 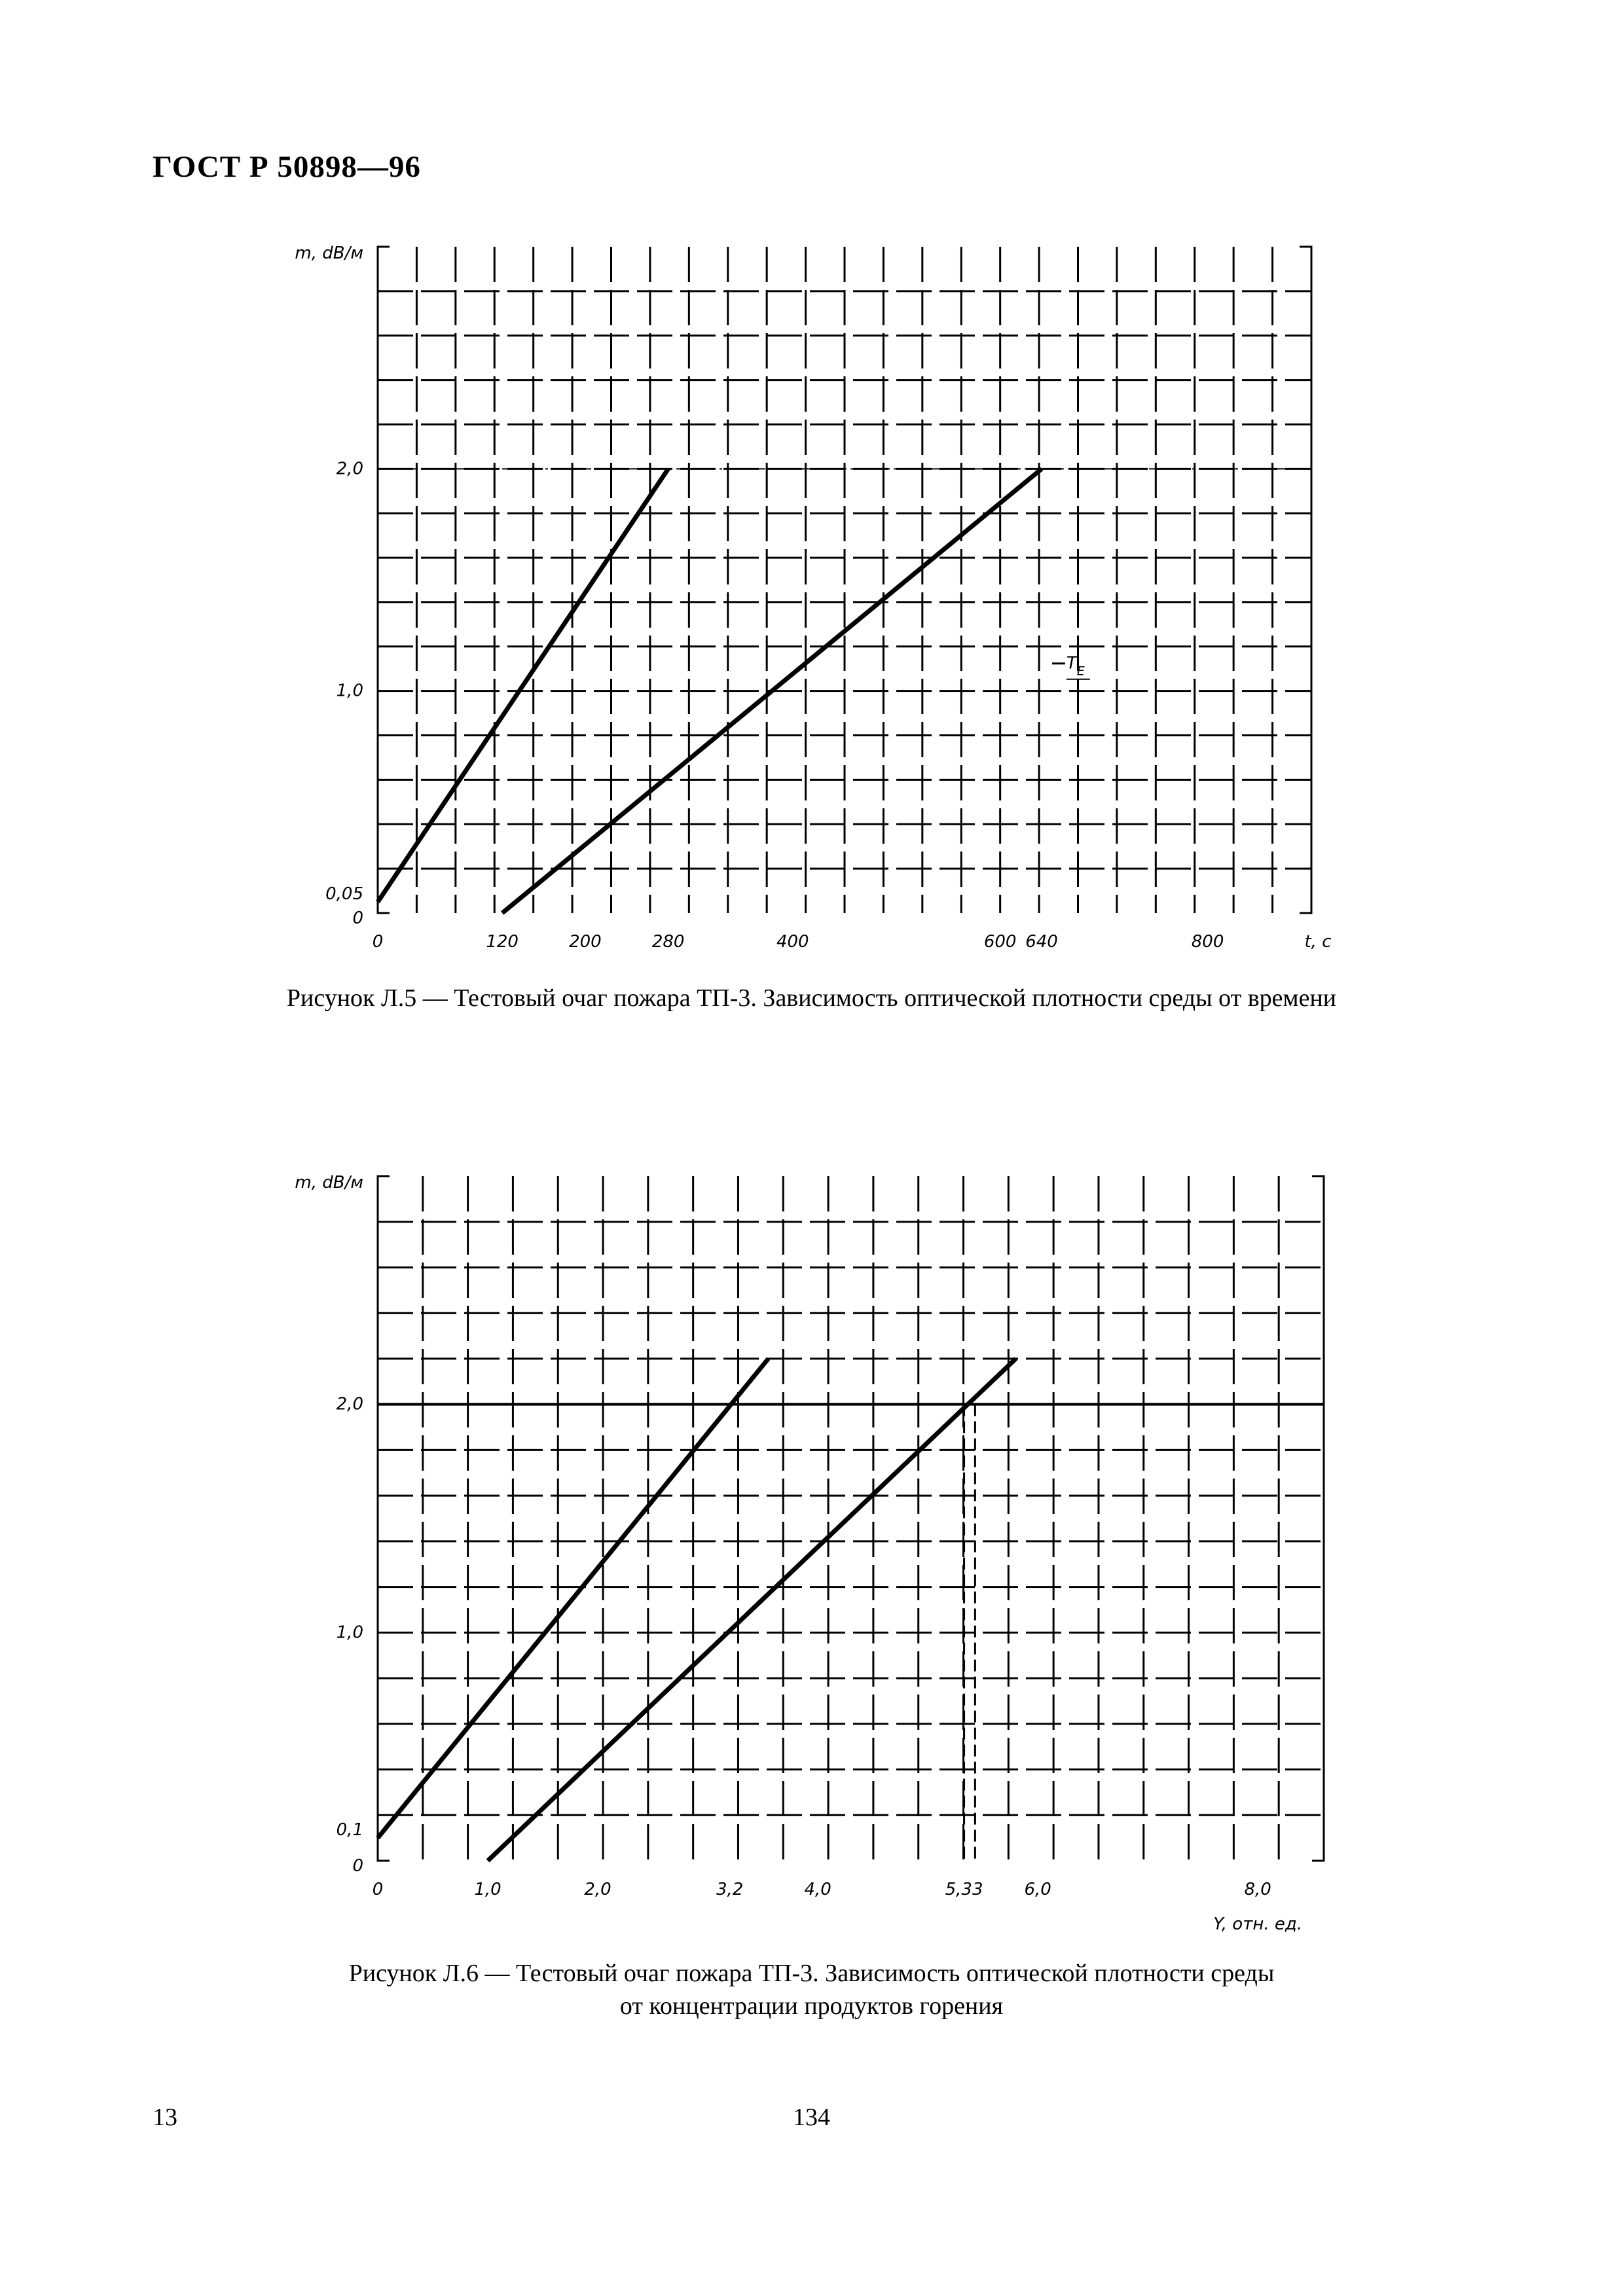 I want to click on c2-x-tick-label: 3,2, so click(x=729, y=1889).